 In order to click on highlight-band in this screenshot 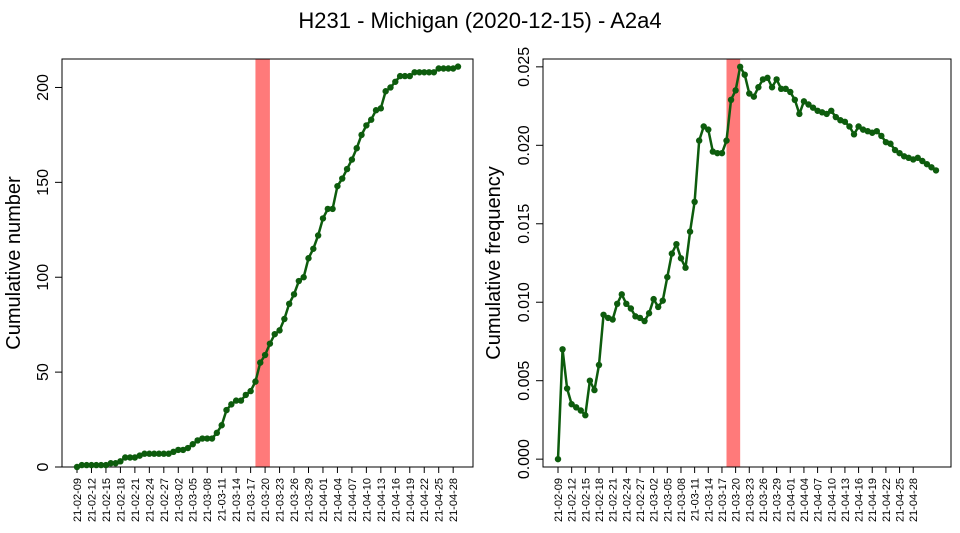, I will do `click(262, 263)`.